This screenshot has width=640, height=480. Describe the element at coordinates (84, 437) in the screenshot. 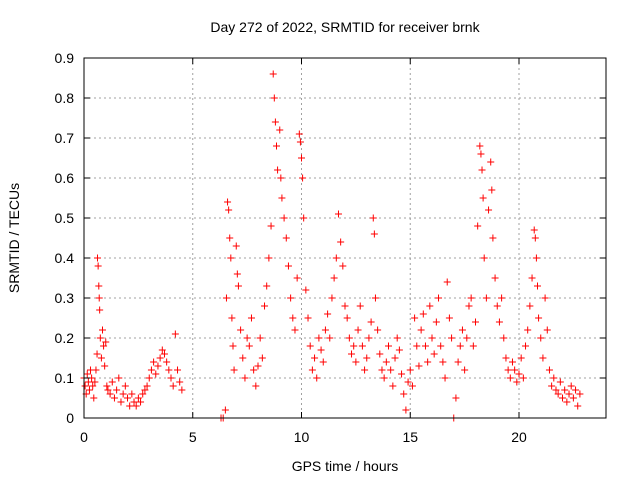

I see `x-tick-label: 0` at that location.